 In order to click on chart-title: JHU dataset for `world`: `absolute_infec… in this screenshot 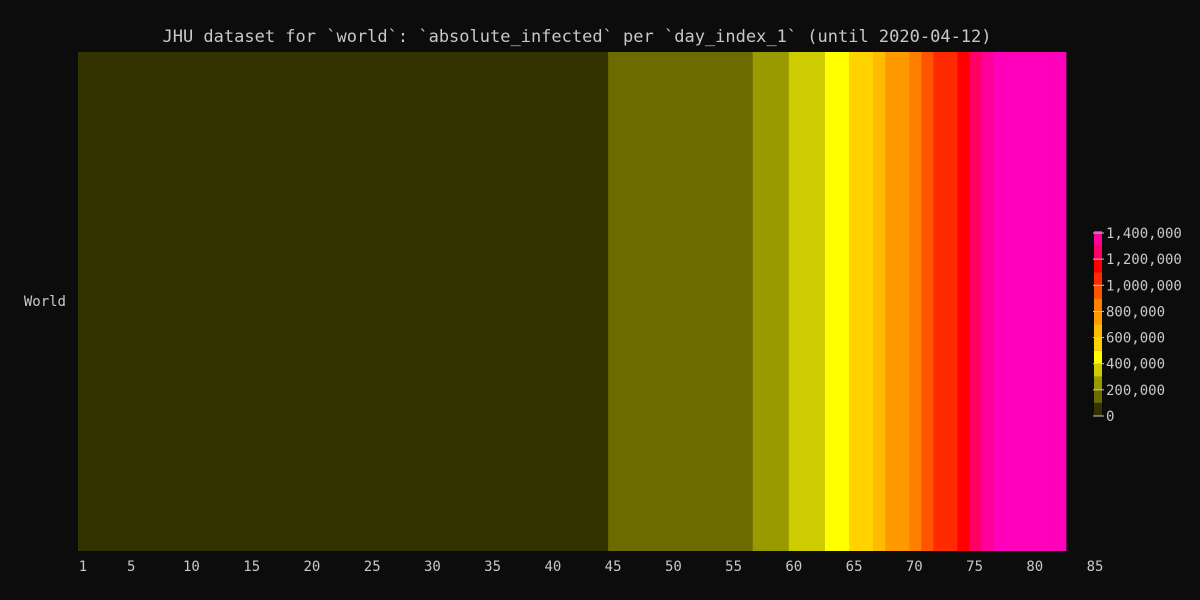, I will do `click(576, 37)`.